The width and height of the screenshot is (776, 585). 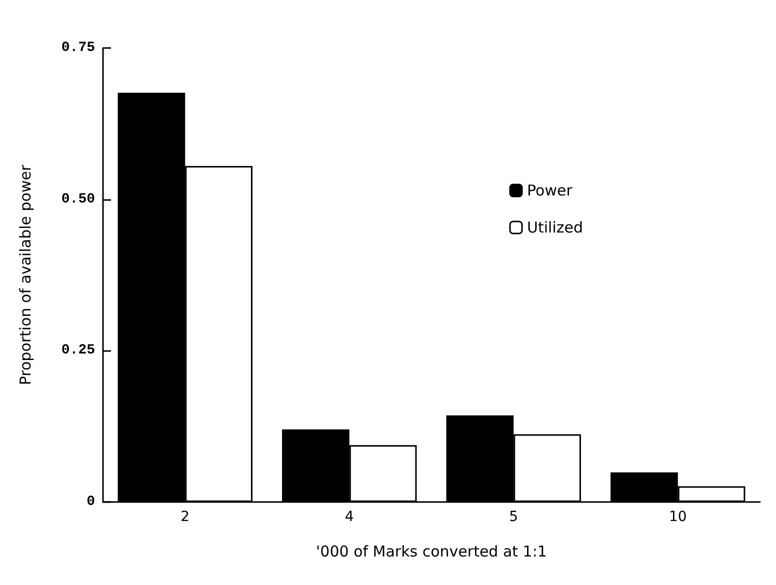 What do you see at coordinates (677, 517) in the screenshot?
I see `x-tick-label: 10` at bounding box center [677, 517].